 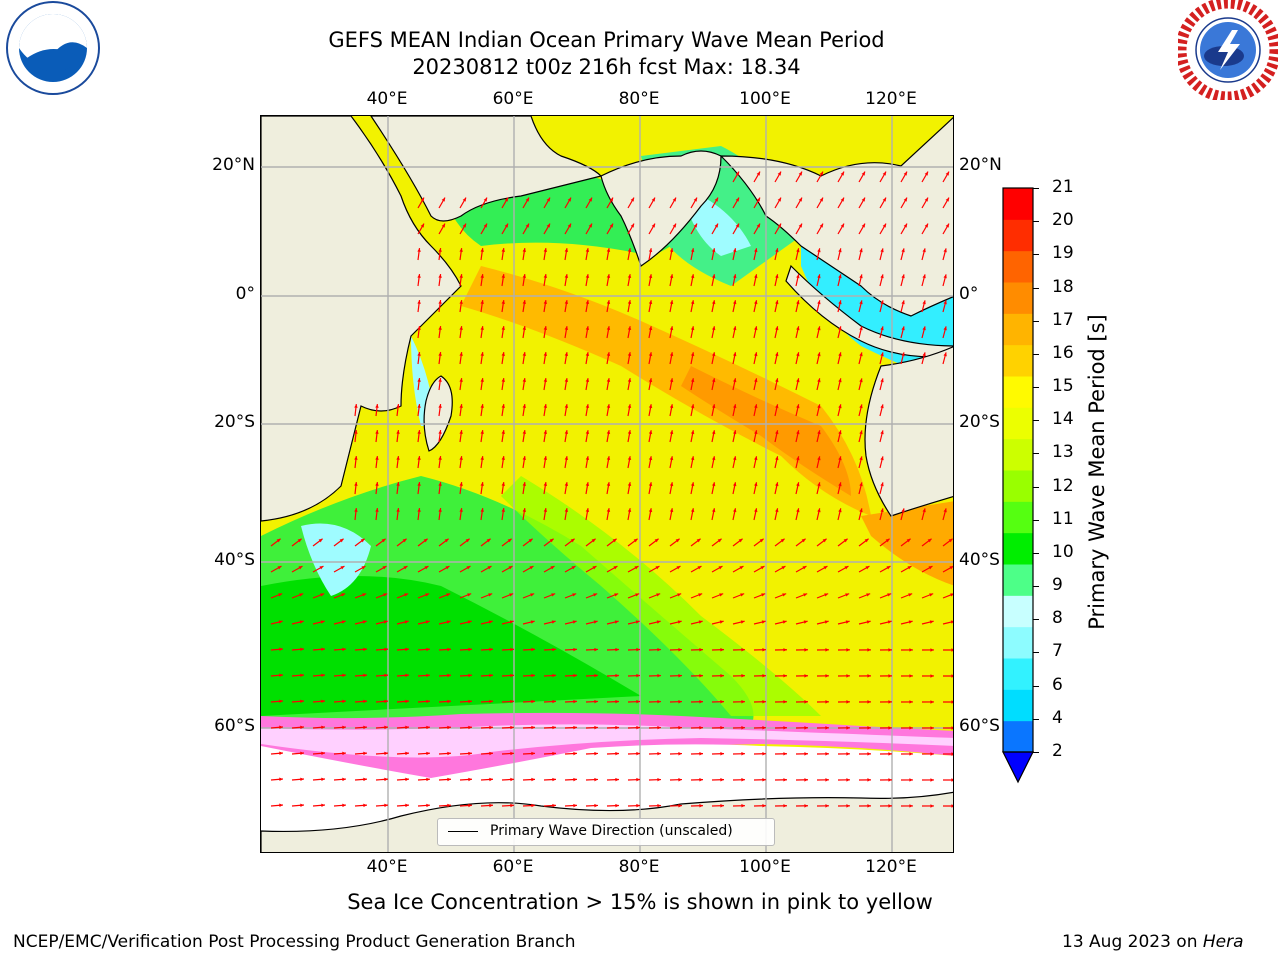 What do you see at coordinates (1036, 653) in the screenshot?
I see `colorbar-tick-mark` at bounding box center [1036, 653].